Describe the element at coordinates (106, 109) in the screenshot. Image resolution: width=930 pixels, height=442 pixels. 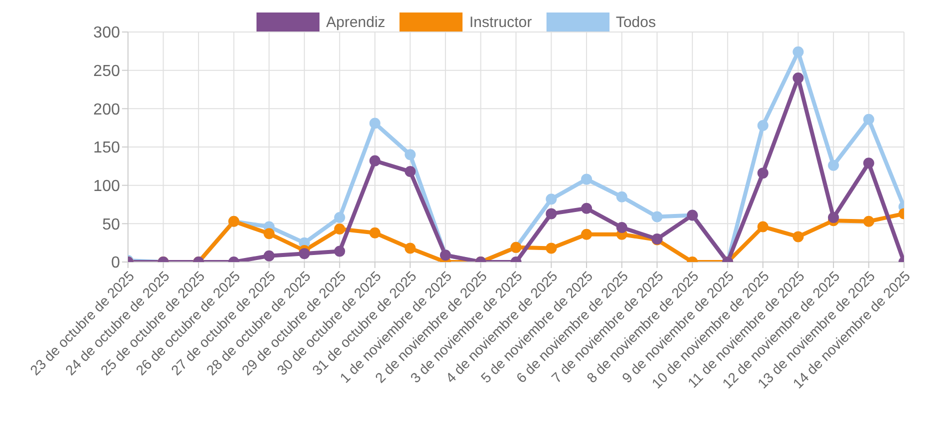
I see `y-tick-label: 200` at that location.